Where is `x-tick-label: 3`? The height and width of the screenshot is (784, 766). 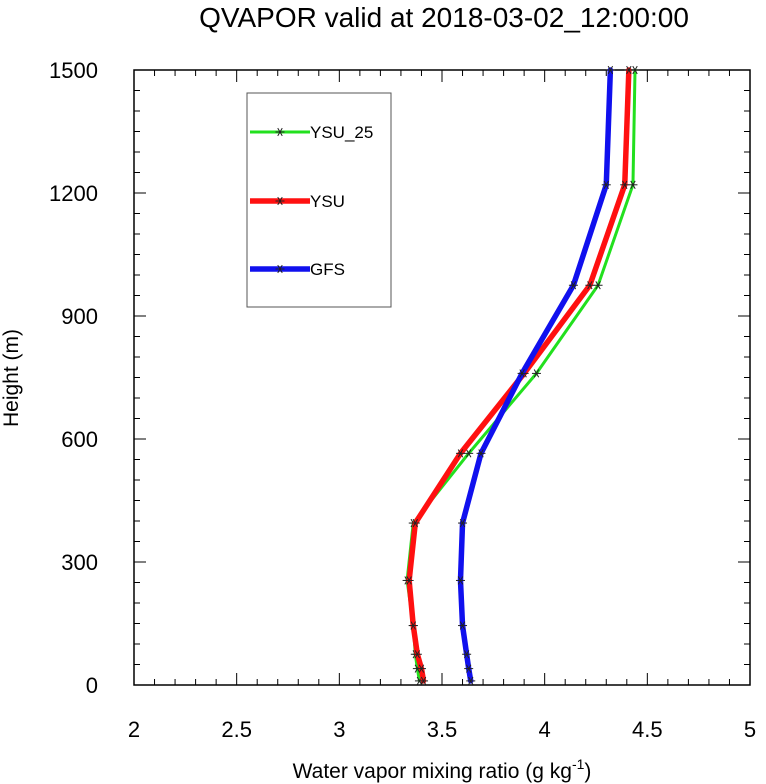 x-tick-label: 3 is located at coordinates (339, 729).